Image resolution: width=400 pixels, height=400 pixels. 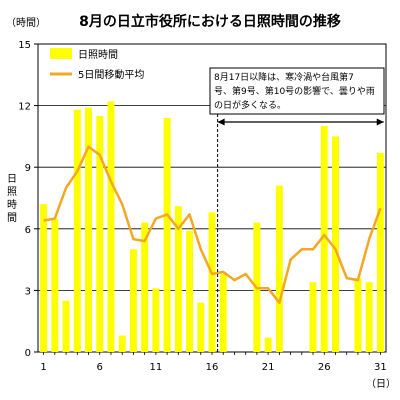 What do you see at coordinates (28, 291) in the screenshot?
I see `y-tick-label: 3` at bounding box center [28, 291].